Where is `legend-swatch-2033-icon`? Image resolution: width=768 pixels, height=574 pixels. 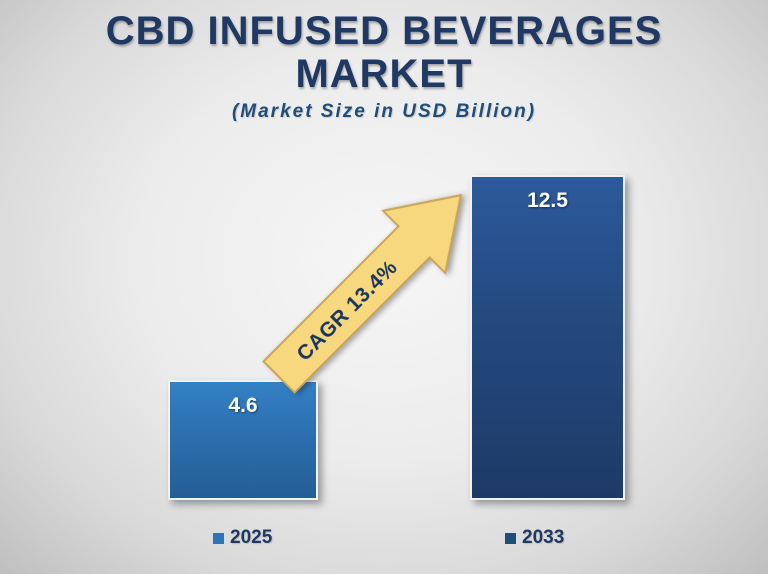
legend-swatch-2033-icon is located at coordinates (510, 538).